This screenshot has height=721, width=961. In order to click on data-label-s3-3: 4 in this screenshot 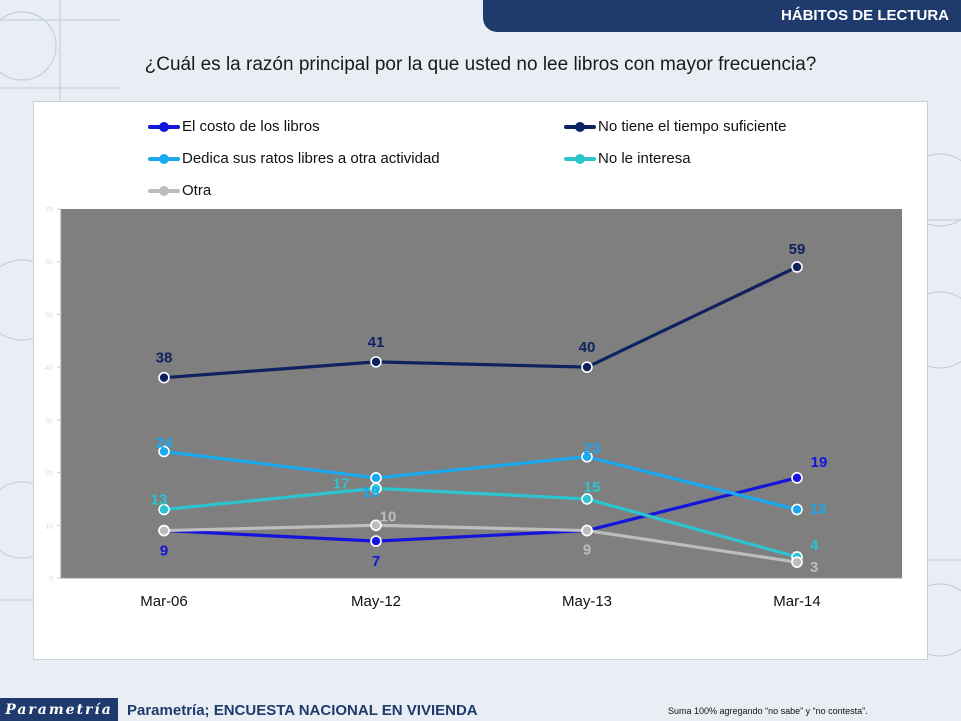, I will do `click(814, 545)`.